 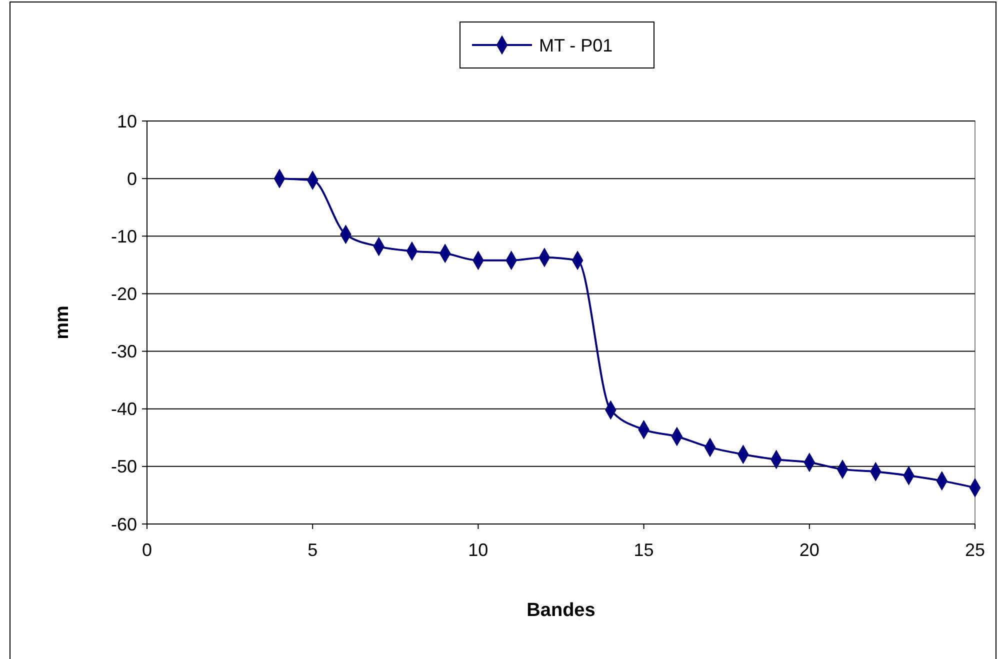 What do you see at coordinates (123, 466) in the screenshot?
I see `y-tick-label: -50` at bounding box center [123, 466].